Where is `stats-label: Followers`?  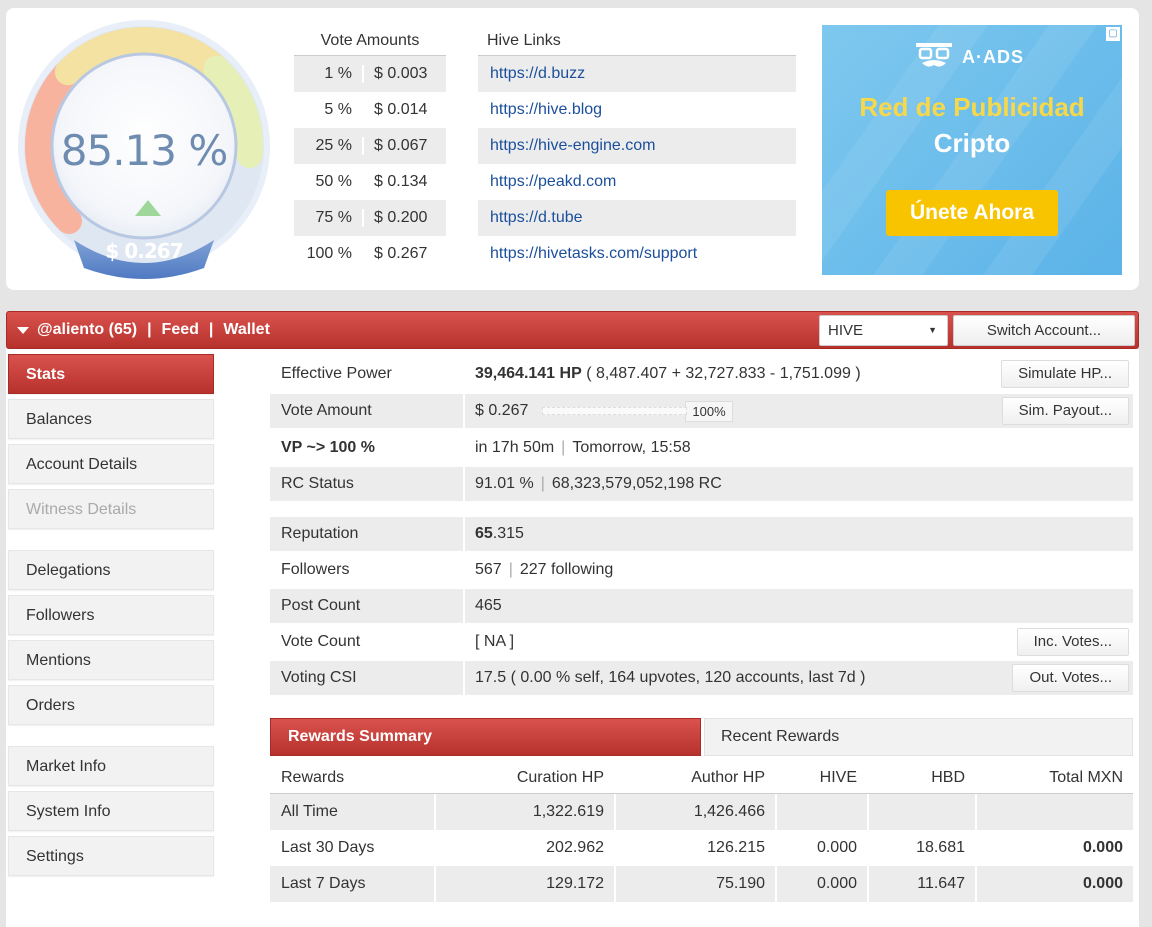 stats-label: Followers is located at coordinates (367, 570).